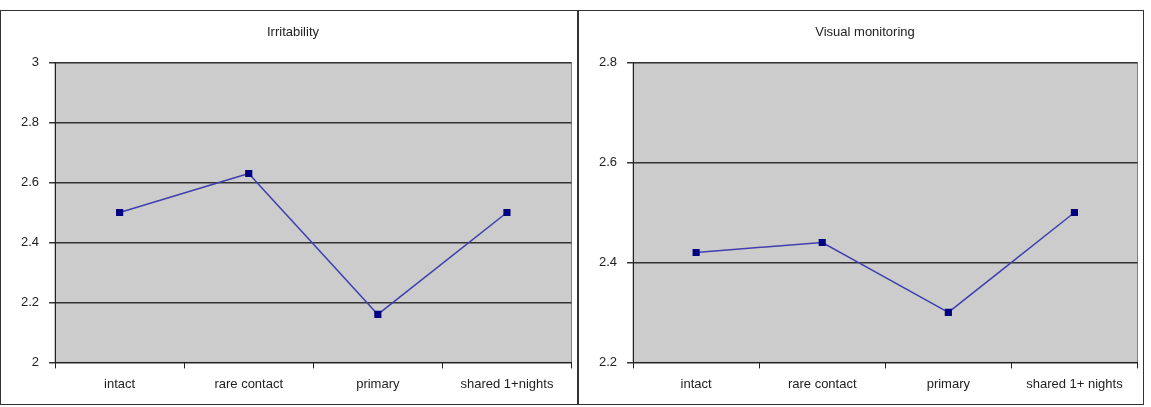 Image resolution: width=1151 pixels, height=407 pixels. I want to click on y-tick-label: 3, so click(35, 62).